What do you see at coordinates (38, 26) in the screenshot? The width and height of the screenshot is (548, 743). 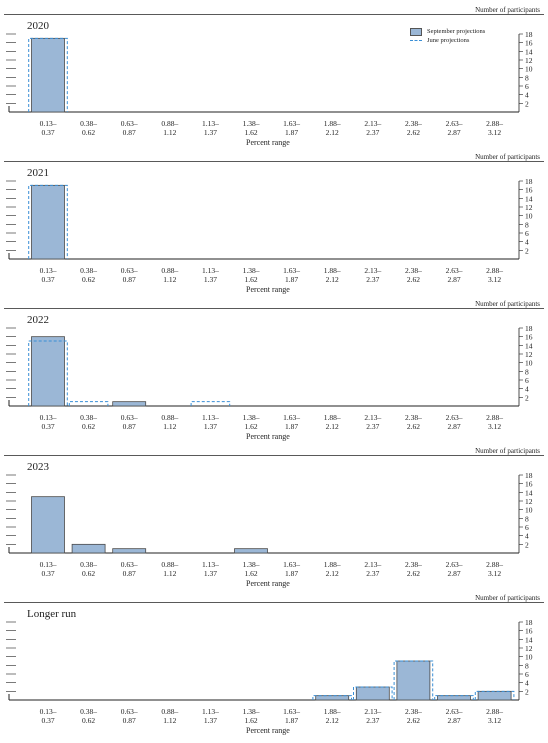 I see `panel-title: 2020` at bounding box center [38, 26].